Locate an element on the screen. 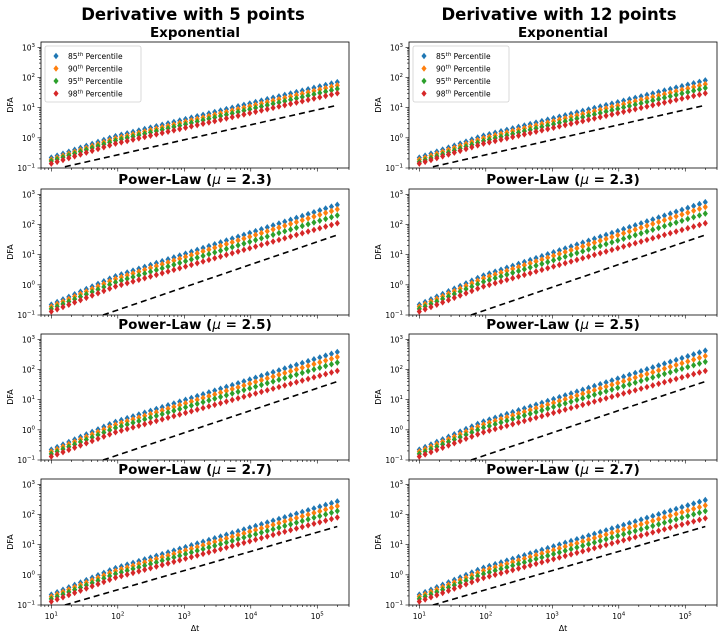  panel-title: Power-Law (μ = 2.3) is located at coordinates (195, 180).